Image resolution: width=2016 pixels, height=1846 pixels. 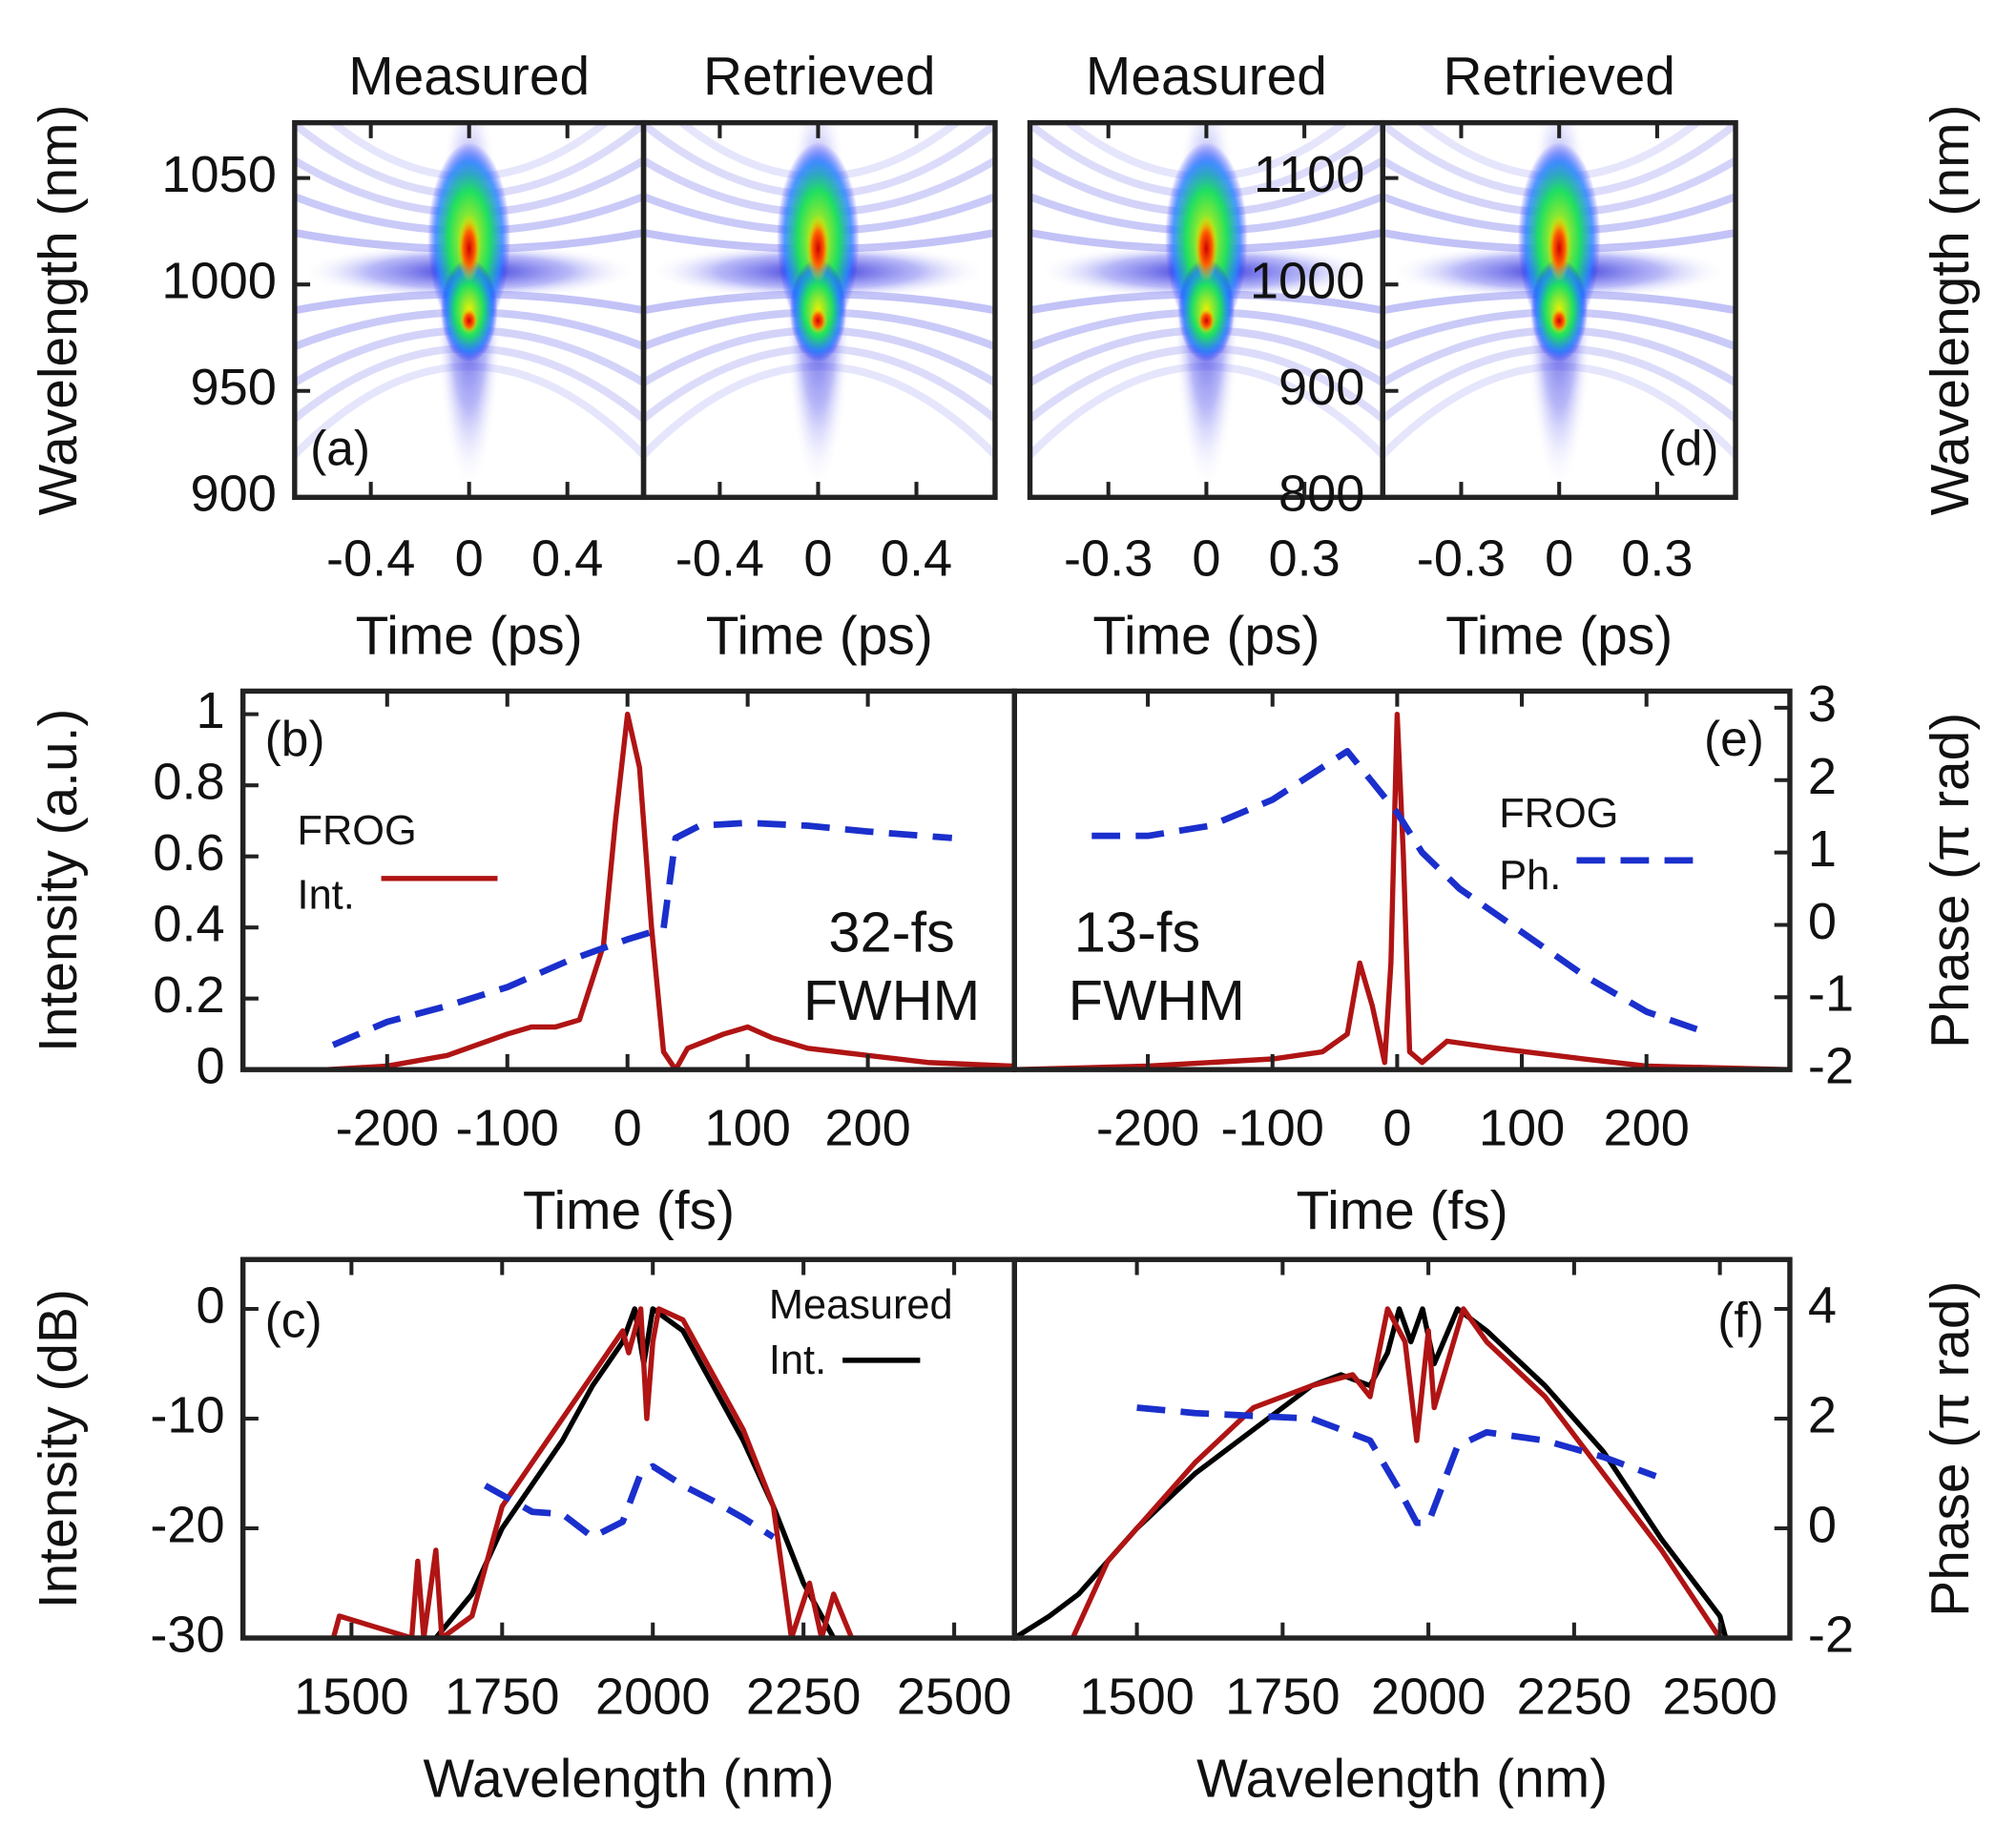 What do you see at coordinates (1734, 738) in the screenshot?
I see `panel-label: (e)` at bounding box center [1734, 738].